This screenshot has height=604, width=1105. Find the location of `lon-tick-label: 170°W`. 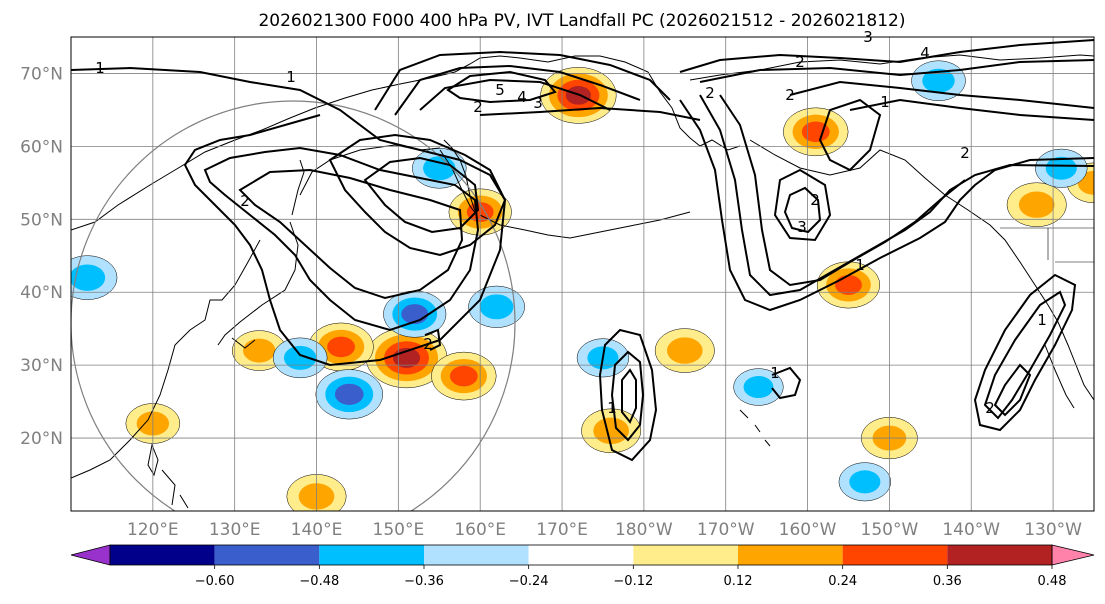

lon-tick-label: 170°W is located at coordinates (726, 530).